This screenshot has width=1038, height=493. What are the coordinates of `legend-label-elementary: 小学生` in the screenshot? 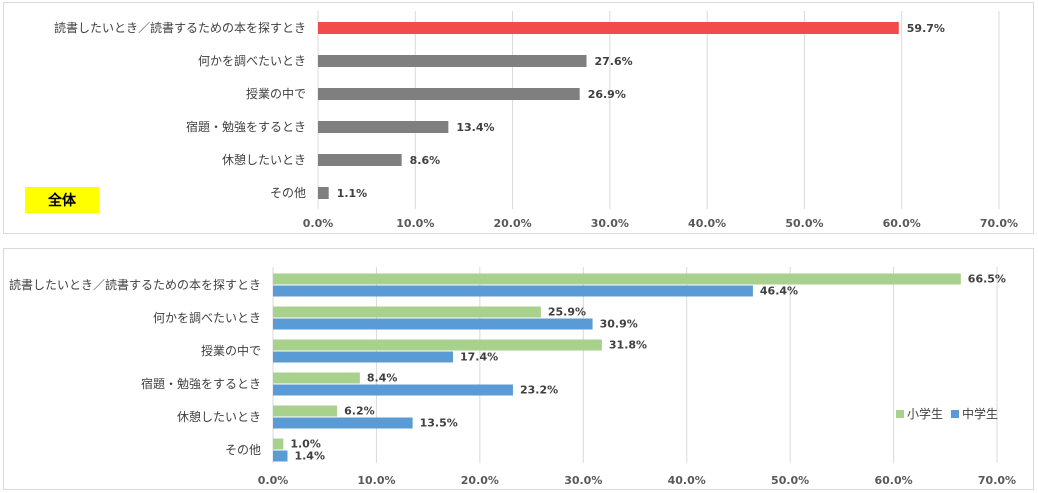 It's located at (924, 414).